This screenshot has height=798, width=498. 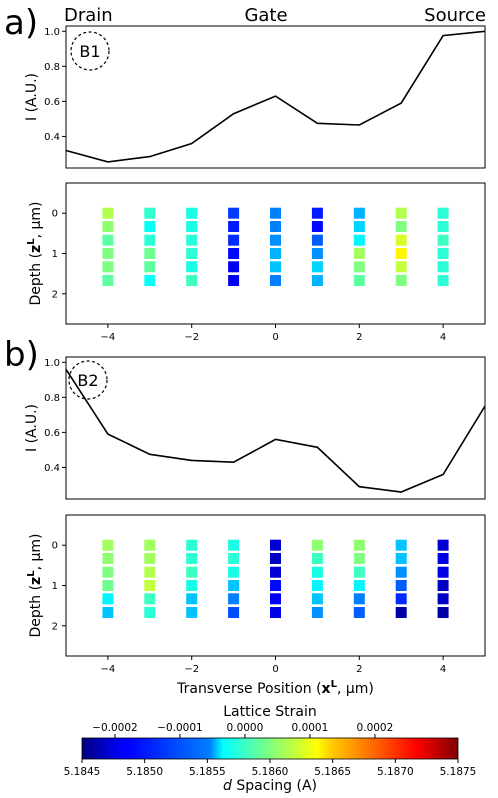 What do you see at coordinates (275, 337) in the screenshot?
I see `x-tick-label: 0` at bounding box center [275, 337].